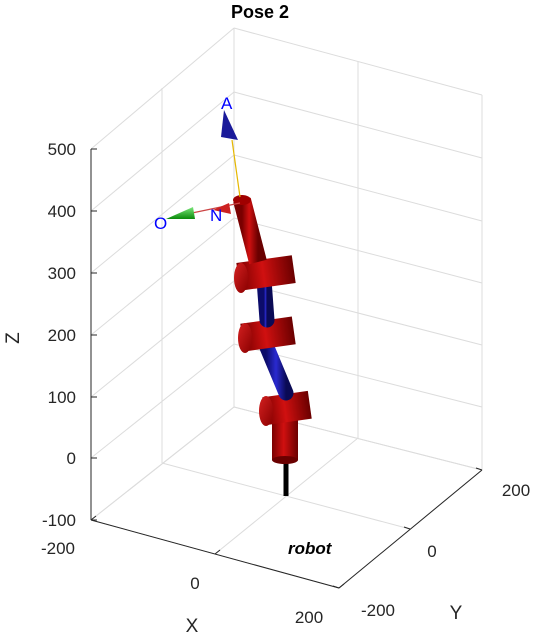  Describe the element at coordinates (268, 334) in the screenshot. I see `joint-2-cylinder` at that location.